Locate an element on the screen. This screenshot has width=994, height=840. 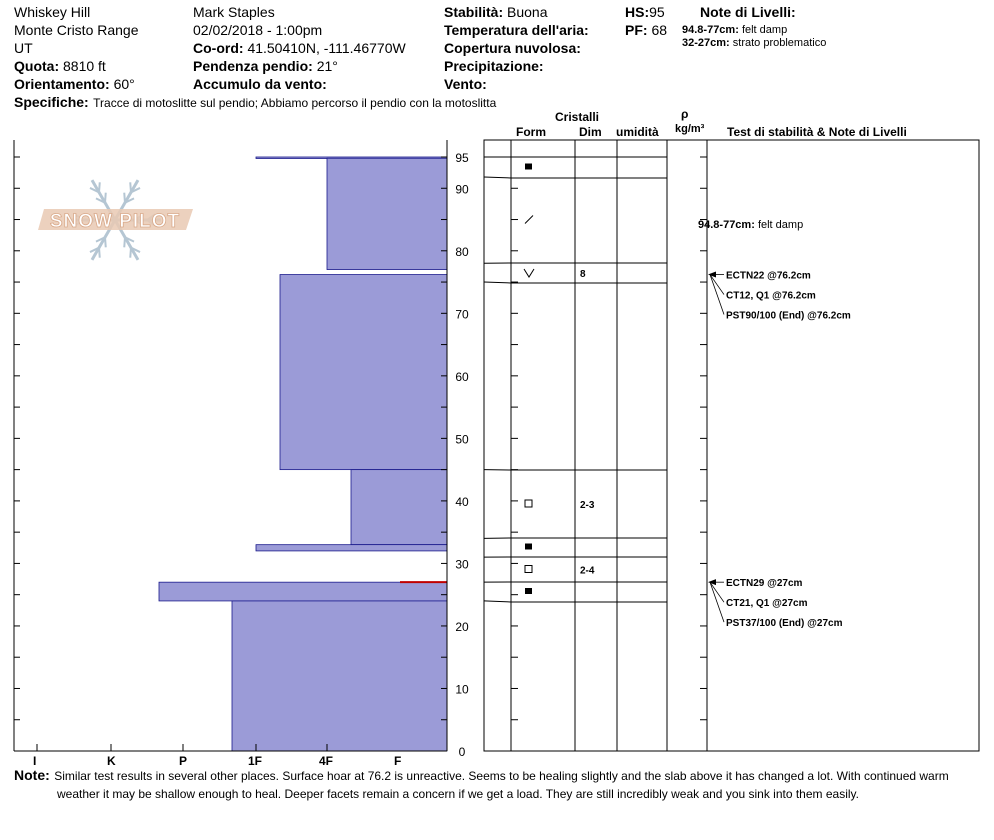
crystal-size-label: 2-3 is located at coordinates (587, 505).